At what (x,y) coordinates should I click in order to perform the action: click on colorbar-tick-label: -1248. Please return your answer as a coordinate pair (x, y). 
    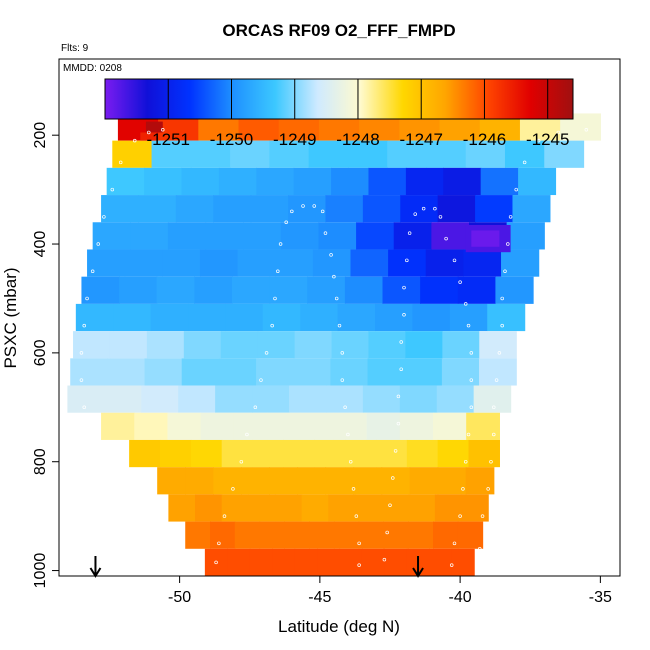
    Looking at the image, I should click on (357, 139).